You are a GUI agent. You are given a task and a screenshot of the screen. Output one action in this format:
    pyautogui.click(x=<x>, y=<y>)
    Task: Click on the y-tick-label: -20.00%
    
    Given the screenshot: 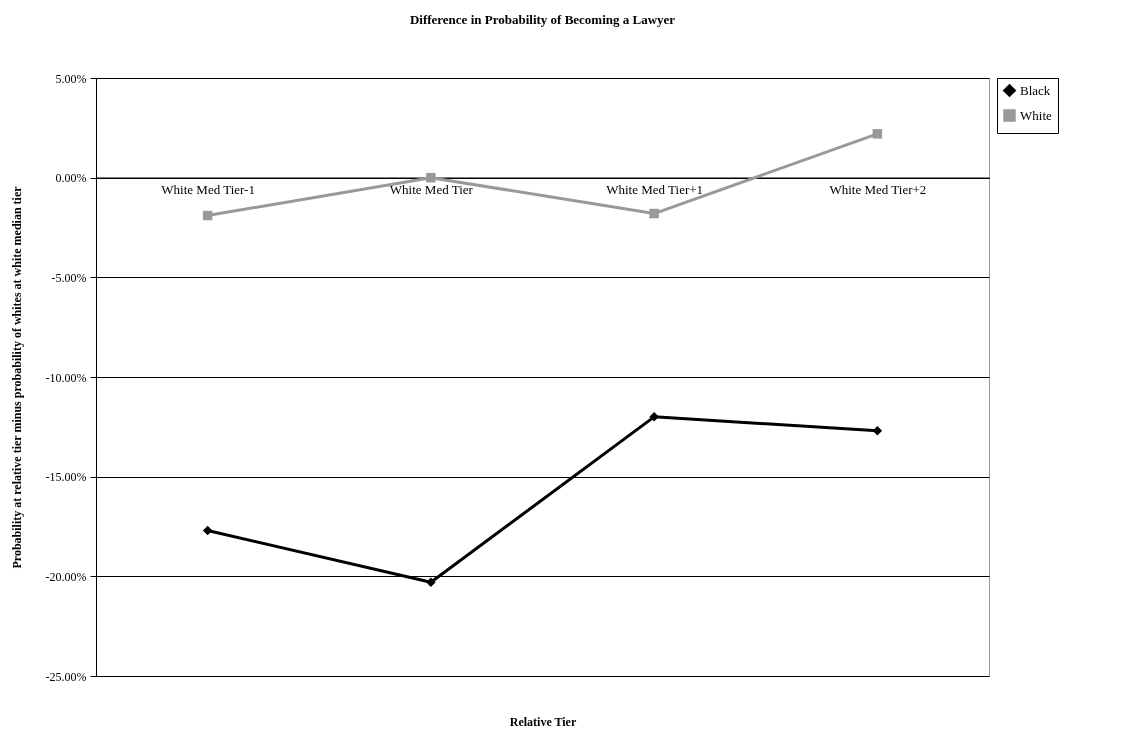 What is the action you would take?
    pyautogui.click(x=66, y=576)
    